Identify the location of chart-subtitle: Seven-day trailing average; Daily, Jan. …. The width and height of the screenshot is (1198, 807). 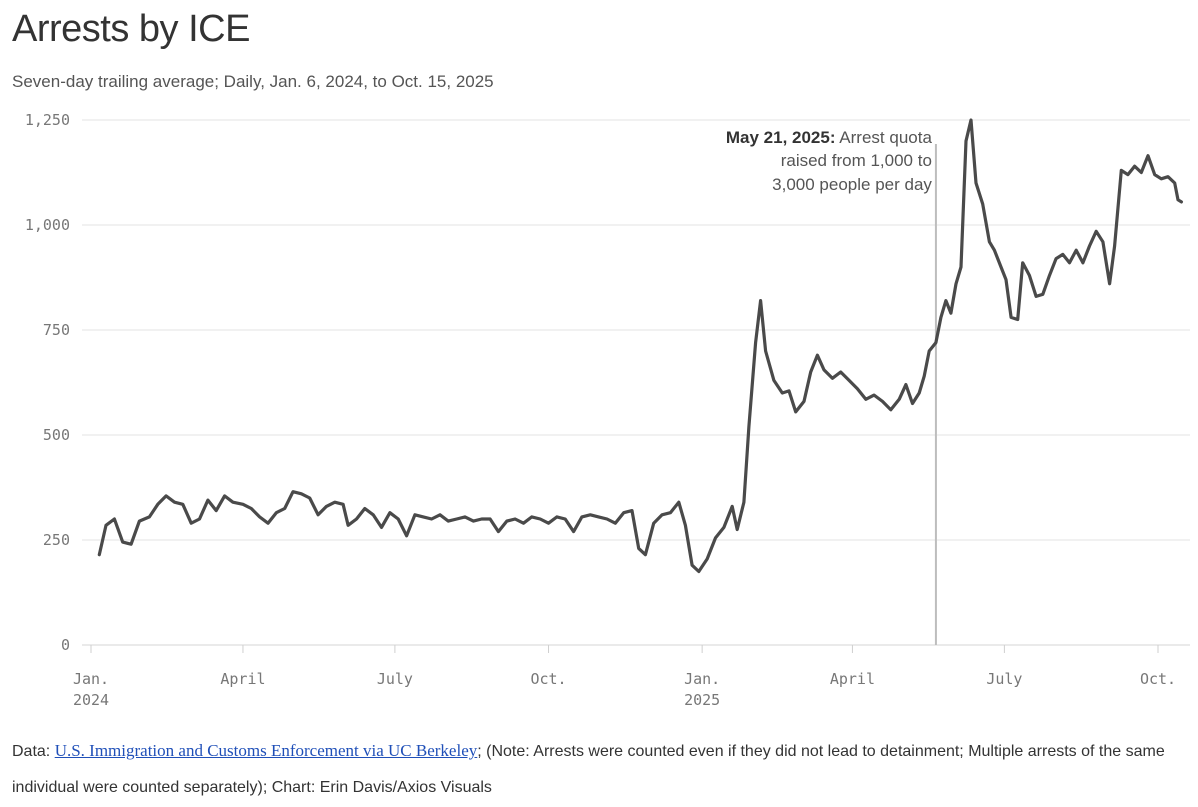
(253, 81).